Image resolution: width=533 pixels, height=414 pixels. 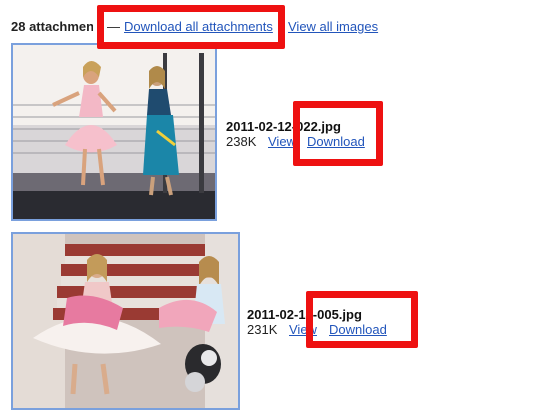 I want to click on attachment-size: 231K, so click(x=262, y=329).